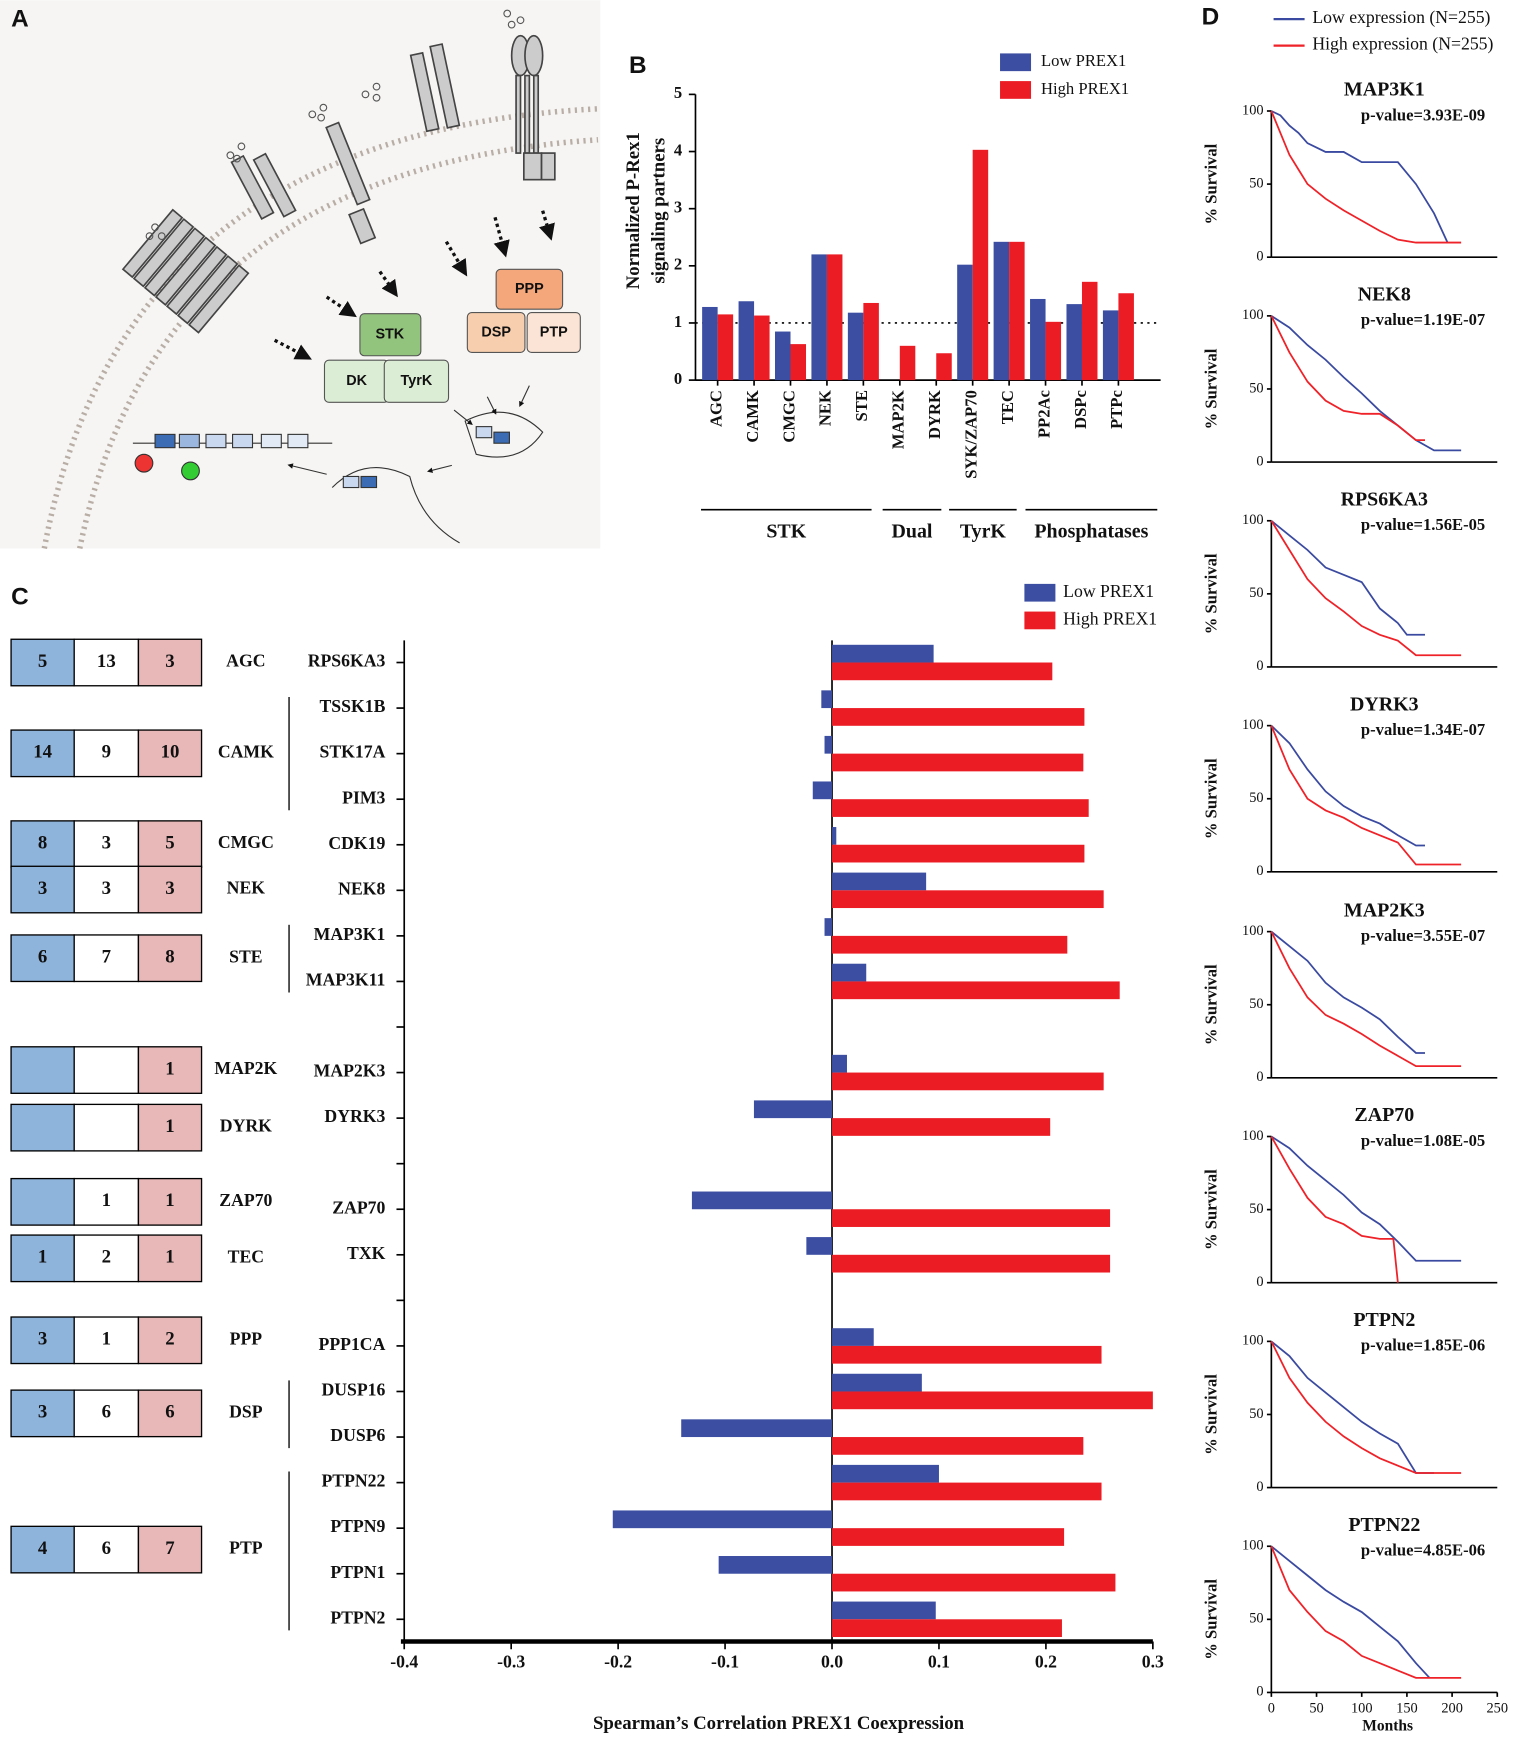  I want to click on x-tick-label: -0.1, so click(725, 1662).